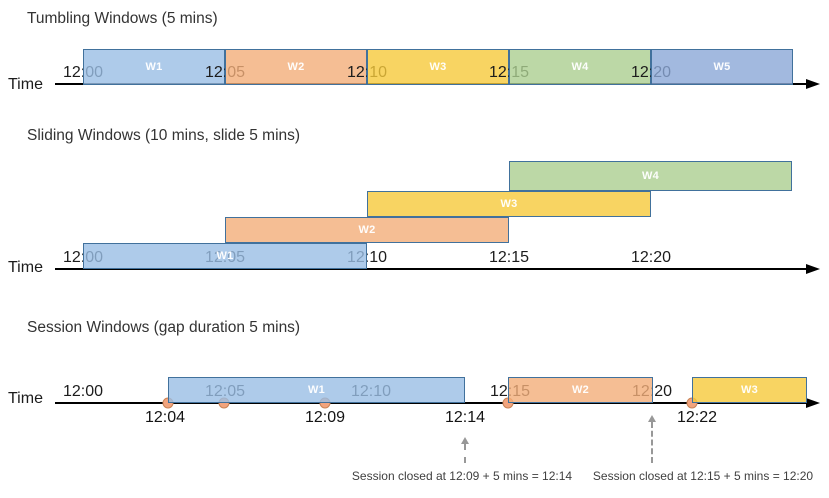 The image size is (829, 498). I want to click on tumbling-axis-arrowhead-icon, so click(813, 84).